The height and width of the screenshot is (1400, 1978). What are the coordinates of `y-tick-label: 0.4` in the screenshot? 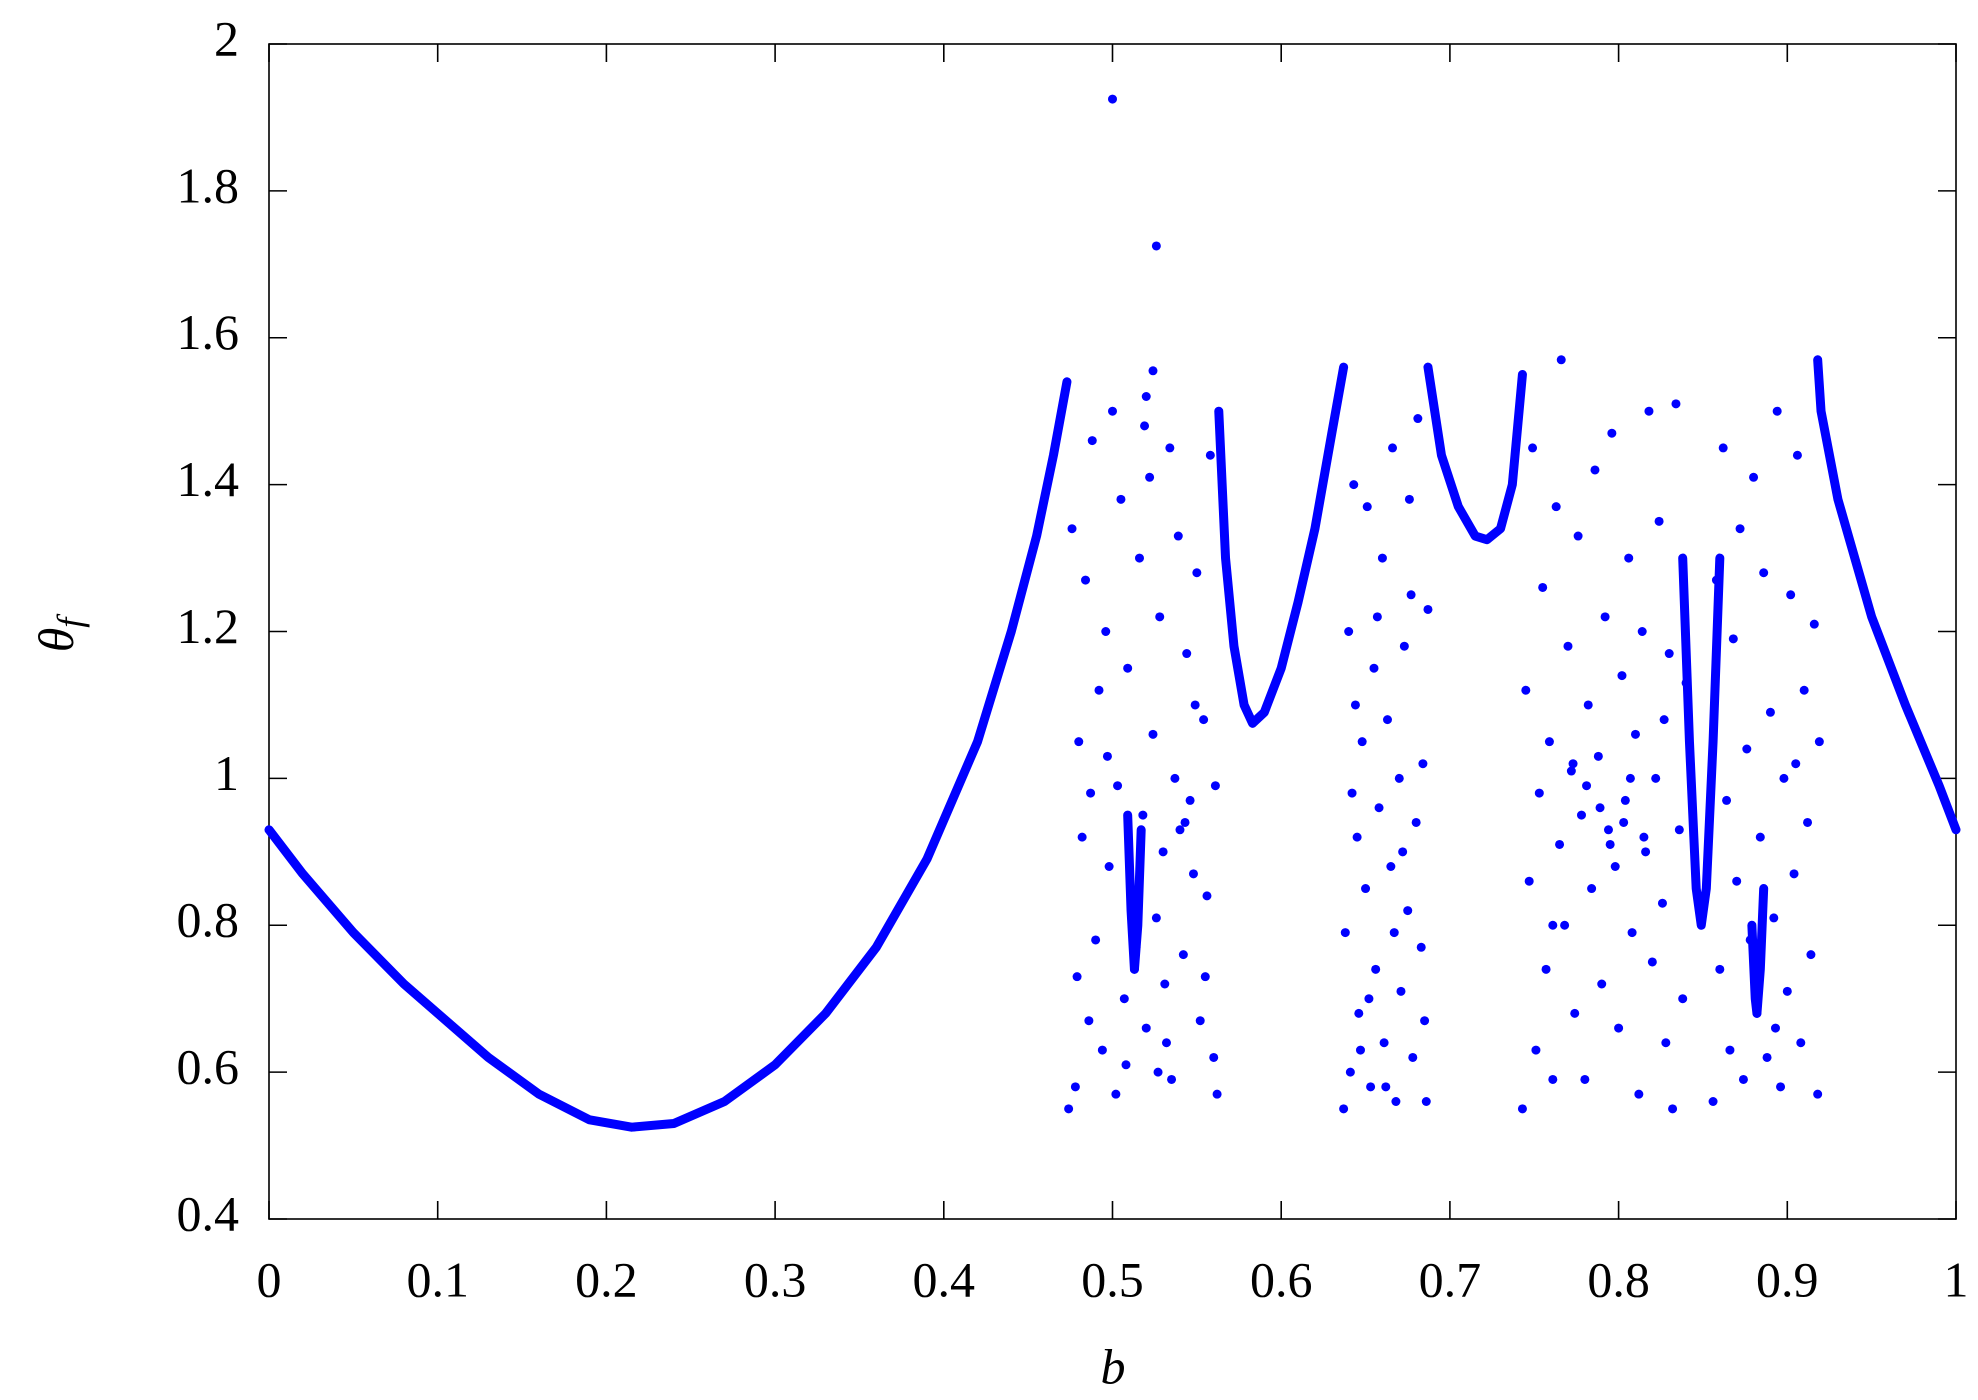 It's located at (208, 1213).